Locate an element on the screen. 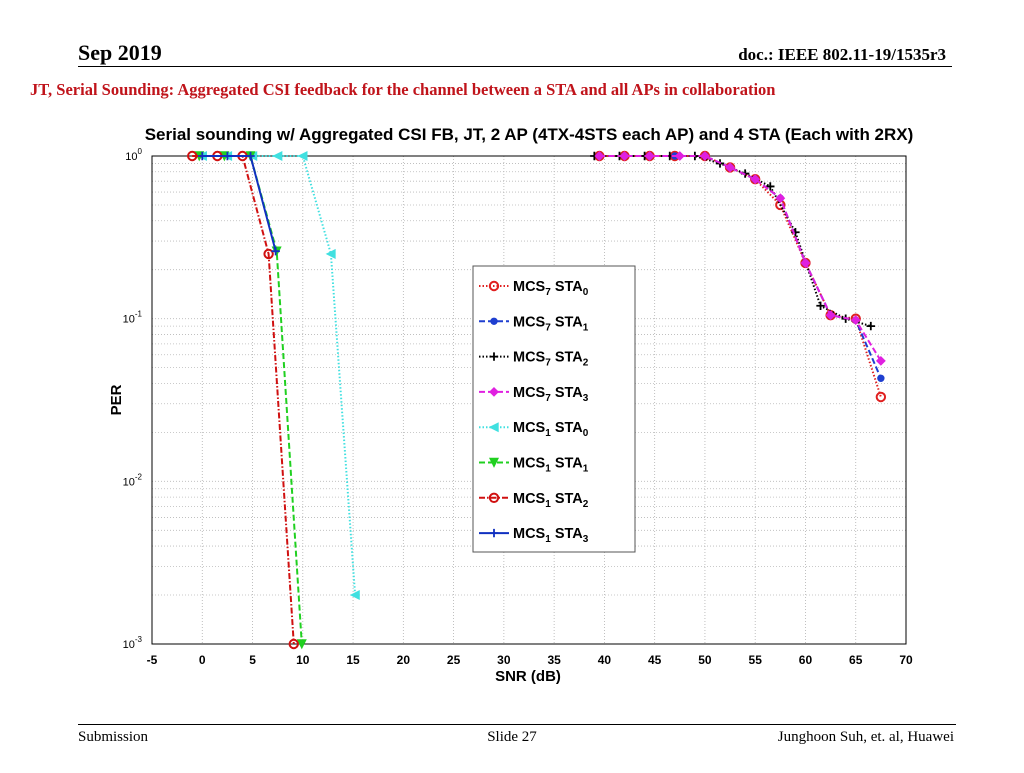 This screenshot has height=773, width=1024. series-mcs7-sta3 is located at coordinates (740, 258).